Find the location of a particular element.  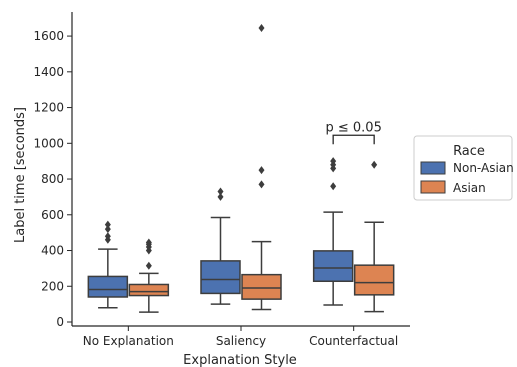

significance-bracket is located at coordinates (353, 139).